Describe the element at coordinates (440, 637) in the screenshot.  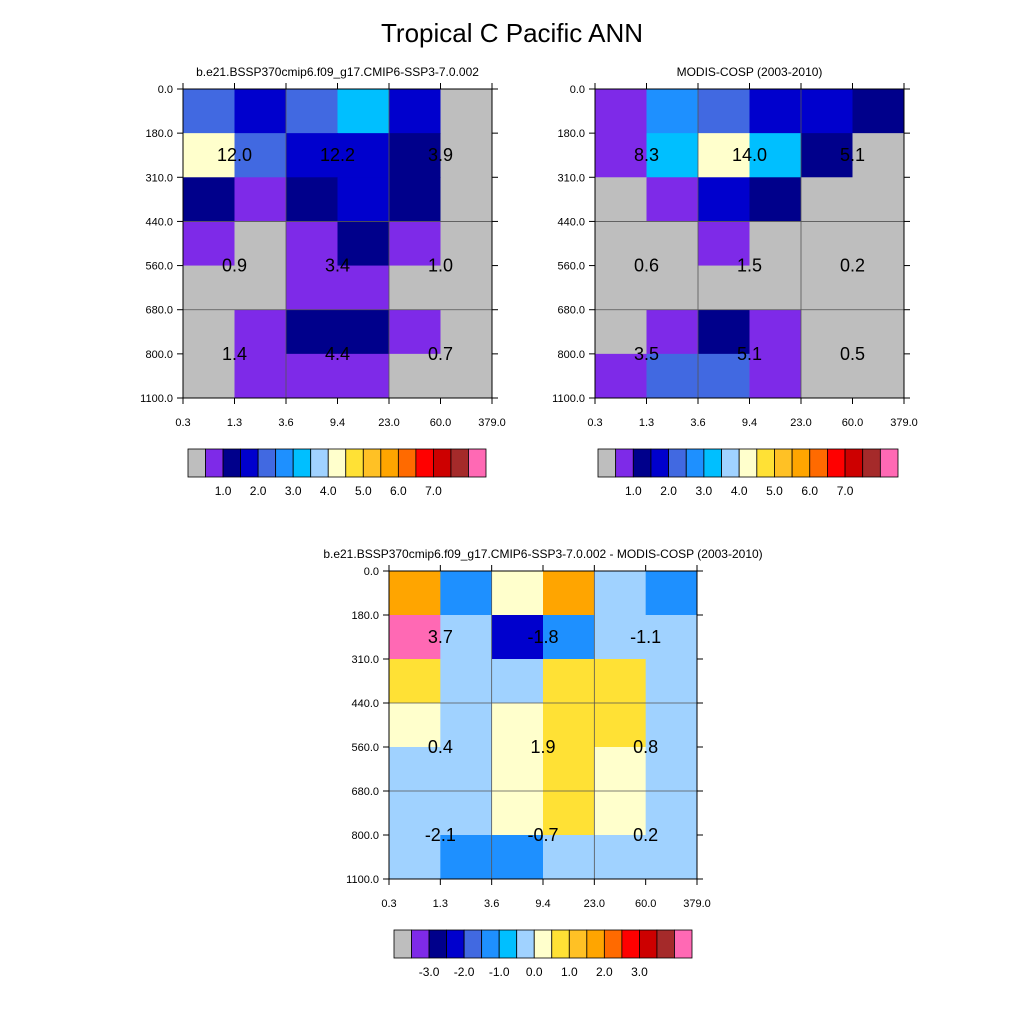
I see `box-value-label: 3.7` at that location.